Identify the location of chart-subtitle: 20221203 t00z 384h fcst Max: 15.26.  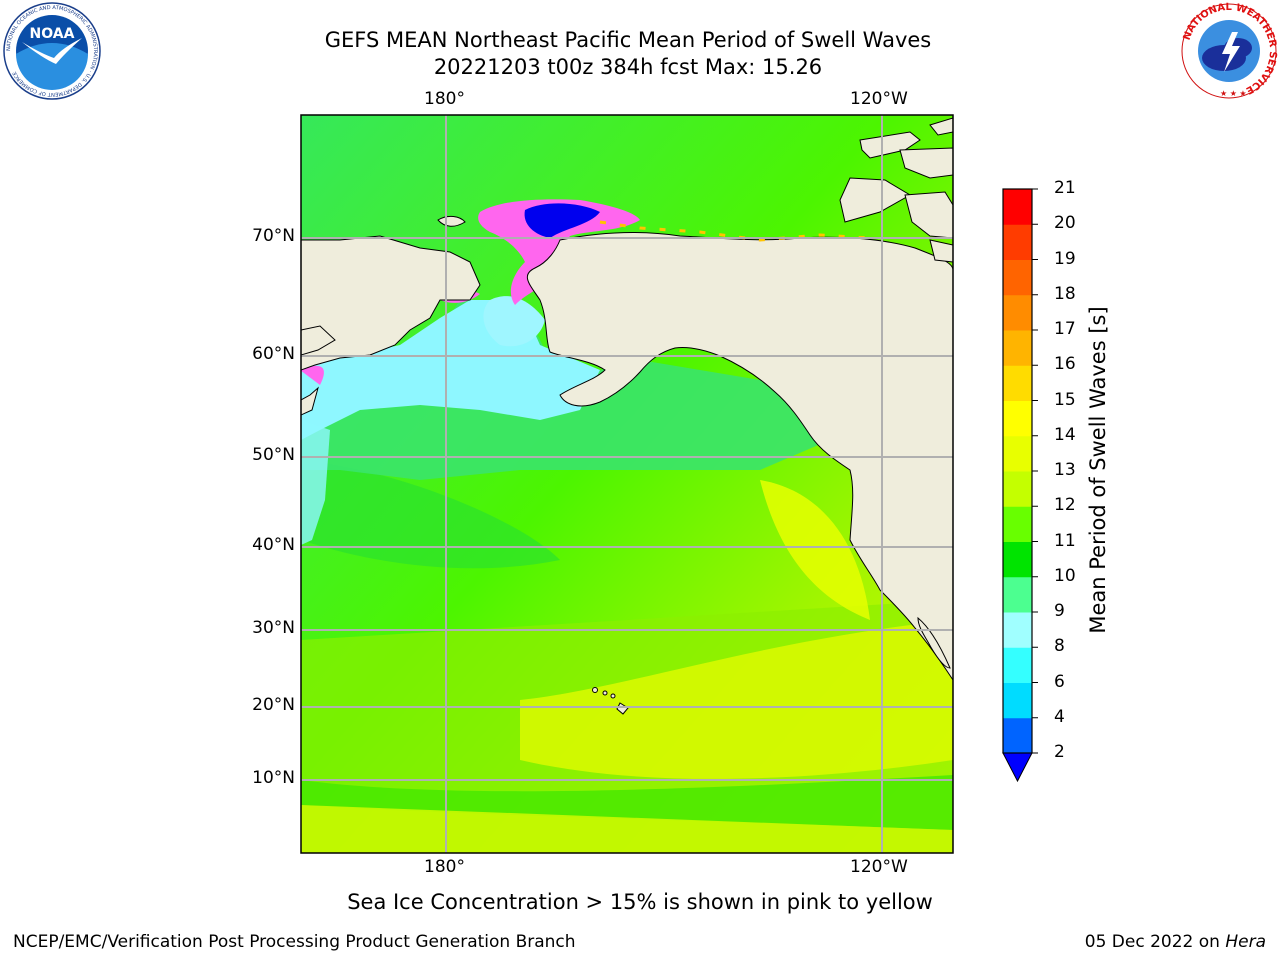
(628, 67).